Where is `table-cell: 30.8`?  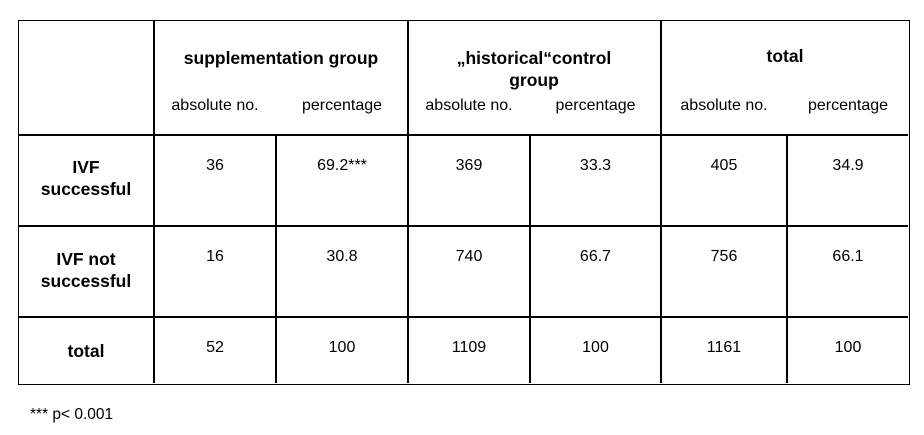
table-cell: 30.8 is located at coordinates (342, 256).